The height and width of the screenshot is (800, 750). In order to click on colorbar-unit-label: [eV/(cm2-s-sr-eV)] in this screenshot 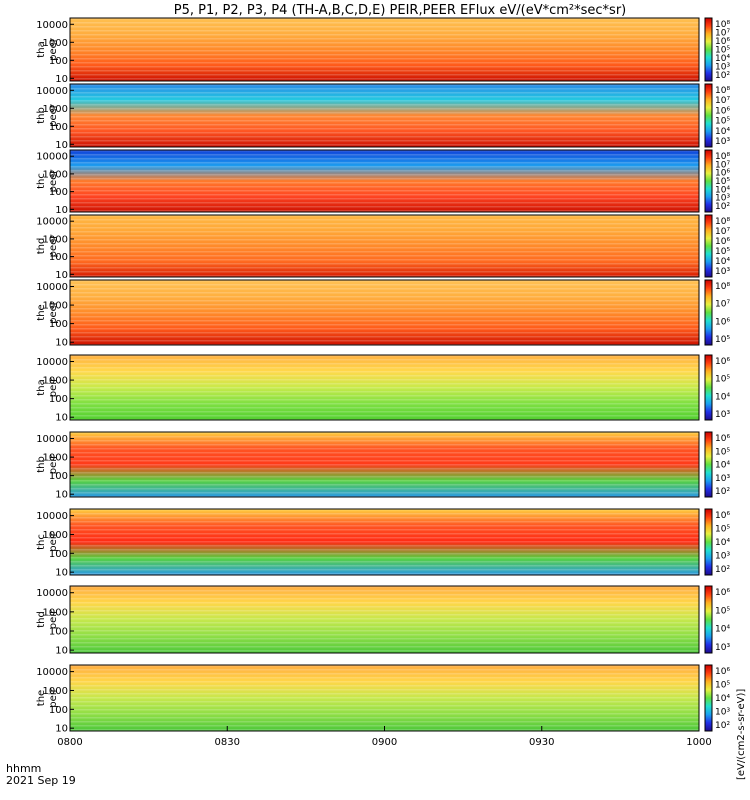, I will do `click(741, 734)`.